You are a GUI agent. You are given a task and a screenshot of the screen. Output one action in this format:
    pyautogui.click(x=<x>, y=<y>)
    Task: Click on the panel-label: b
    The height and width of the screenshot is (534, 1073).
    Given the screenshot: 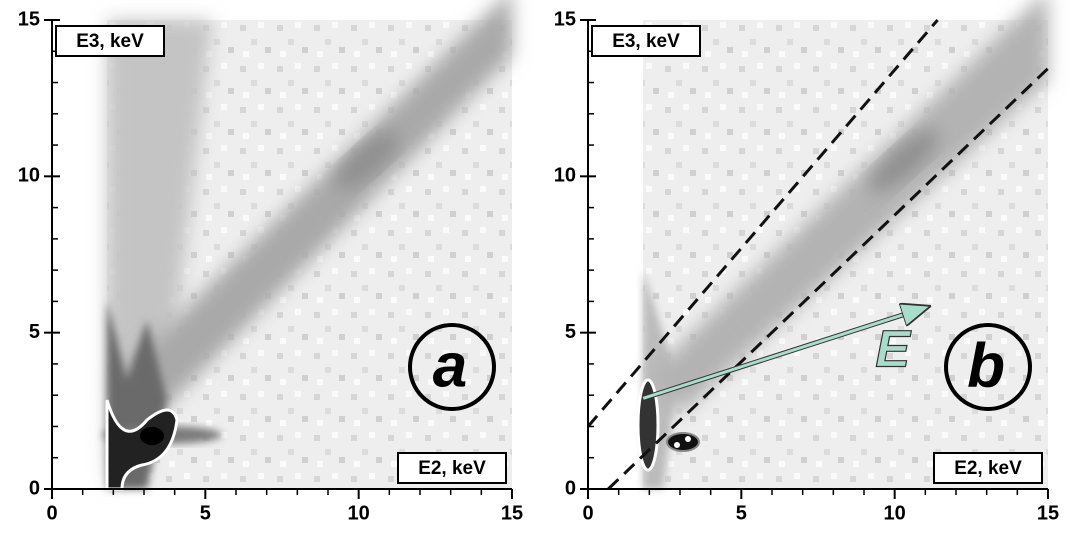 What is the action you would take?
    pyautogui.click(x=986, y=365)
    